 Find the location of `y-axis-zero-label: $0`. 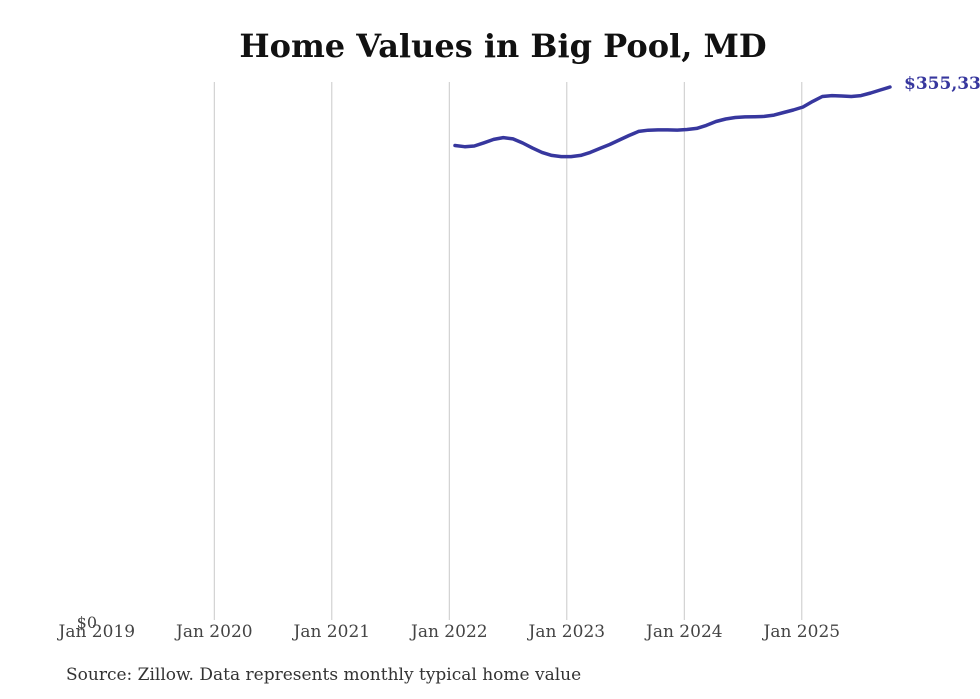

y-axis-zero-label: $0 is located at coordinates (86, 622).